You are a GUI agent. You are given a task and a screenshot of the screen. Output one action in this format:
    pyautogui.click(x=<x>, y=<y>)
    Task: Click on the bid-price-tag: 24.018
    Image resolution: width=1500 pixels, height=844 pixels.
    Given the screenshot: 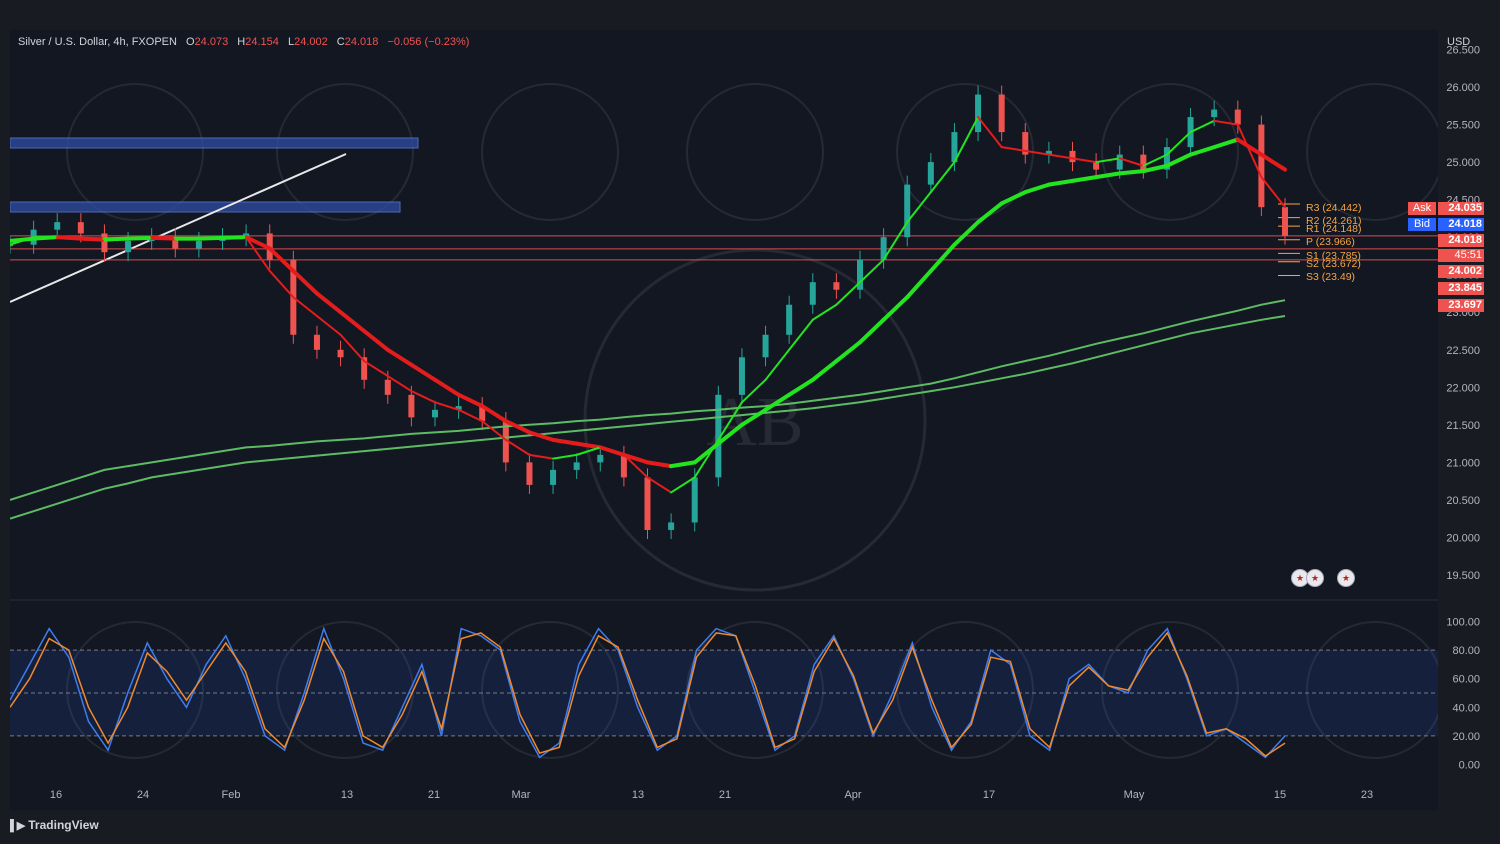 What is the action you would take?
    pyautogui.click(x=1461, y=224)
    